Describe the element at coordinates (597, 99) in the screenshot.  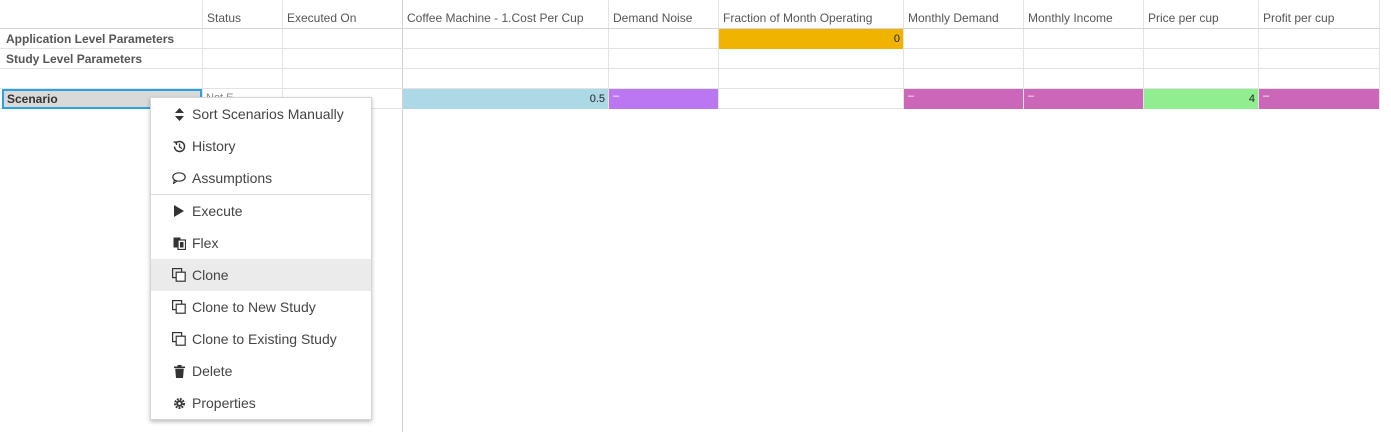
I see `cell-value: 0.5` at that location.